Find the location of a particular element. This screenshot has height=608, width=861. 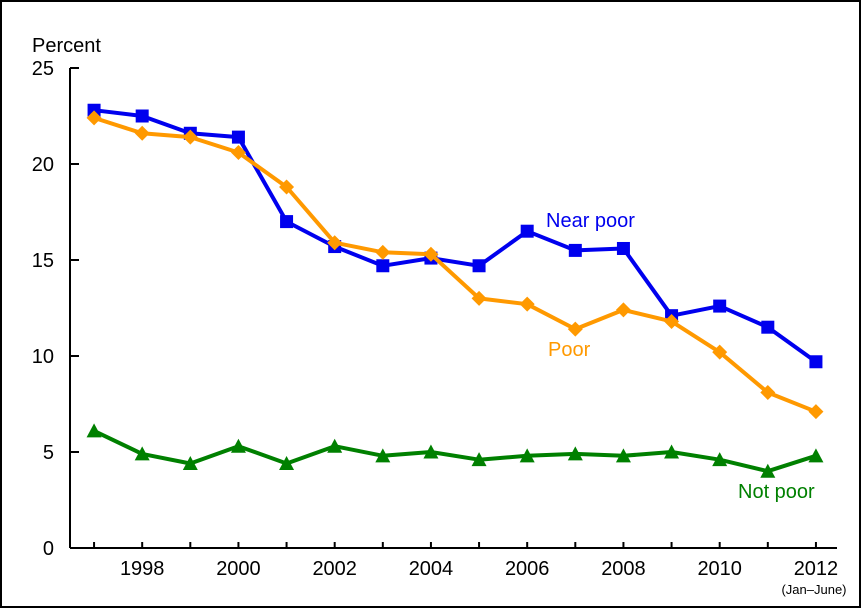

x-tick-label: 2008 is located at coordinates (623, 569).